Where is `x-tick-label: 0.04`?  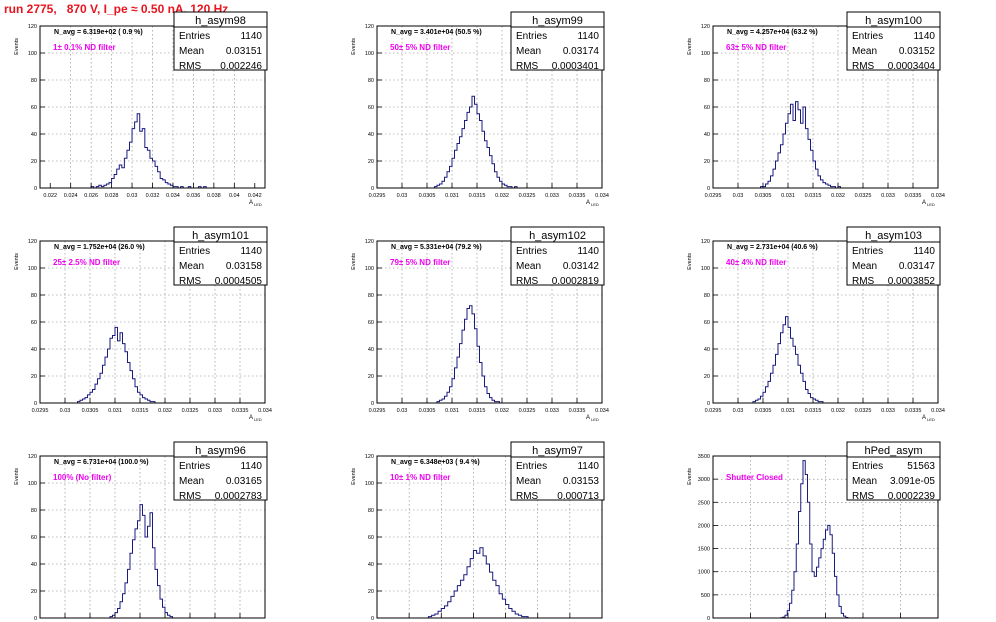 x-tick-label: 0.04 is located at coordinates (234, 196).